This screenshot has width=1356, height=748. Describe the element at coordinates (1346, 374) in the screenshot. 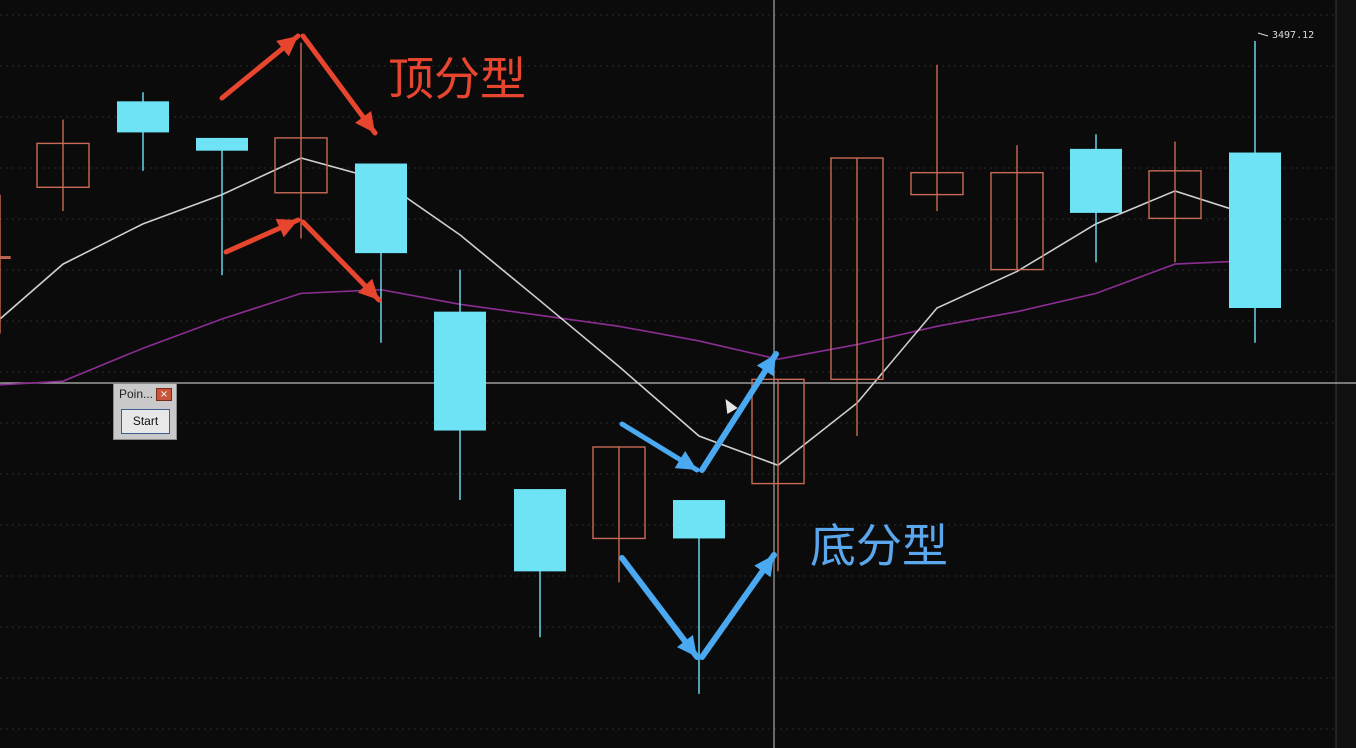

I see `price-axis` at that location.